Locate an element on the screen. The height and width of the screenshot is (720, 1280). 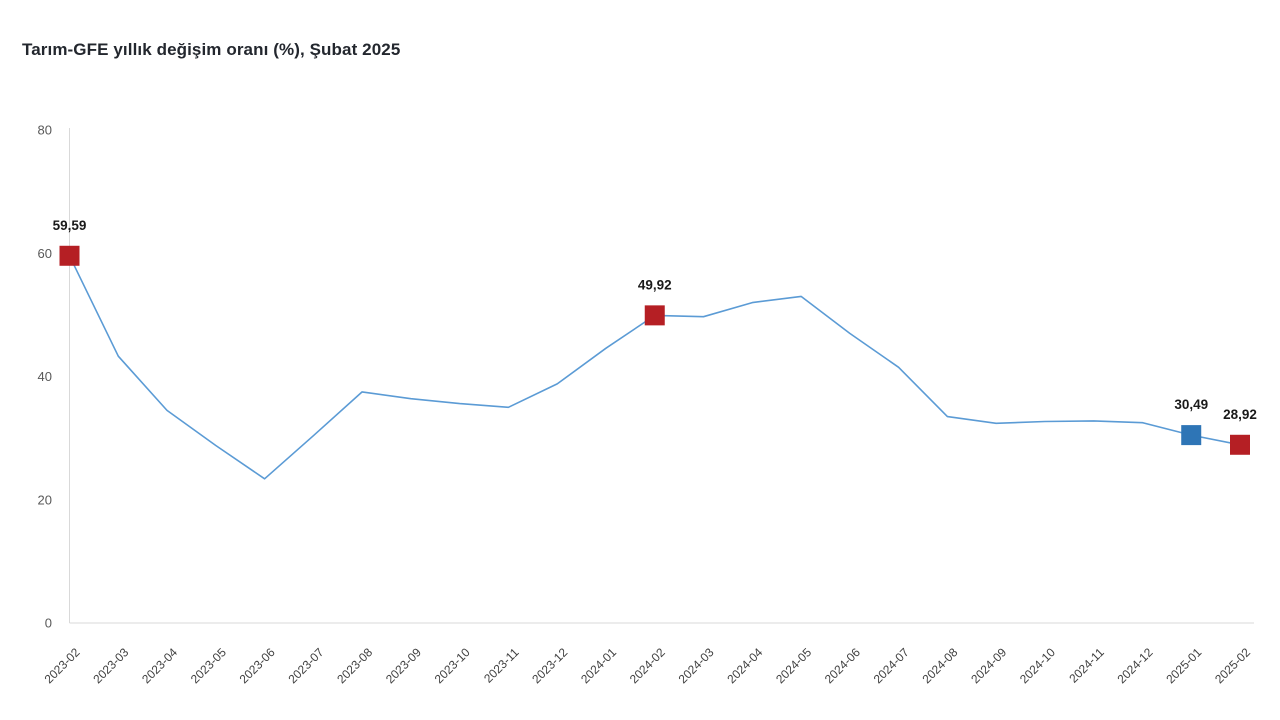
x-tick-label-2024-01: 2024-01 is located at coordinates (598, 665).